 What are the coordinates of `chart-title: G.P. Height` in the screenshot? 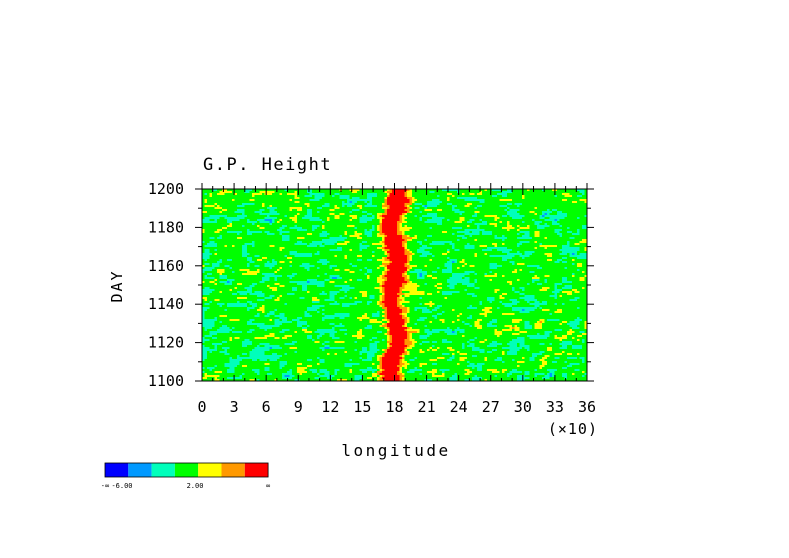 It's located at (267, 165).